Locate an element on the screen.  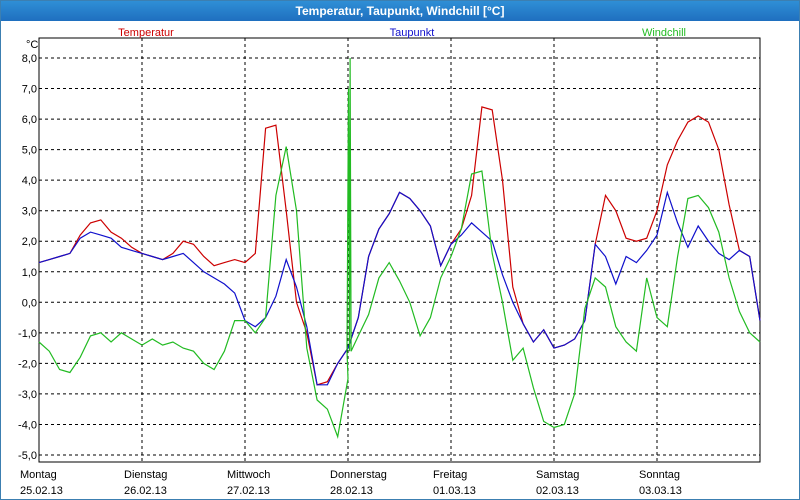
x-day-label: Freitag is located at coordinates (450, 475).